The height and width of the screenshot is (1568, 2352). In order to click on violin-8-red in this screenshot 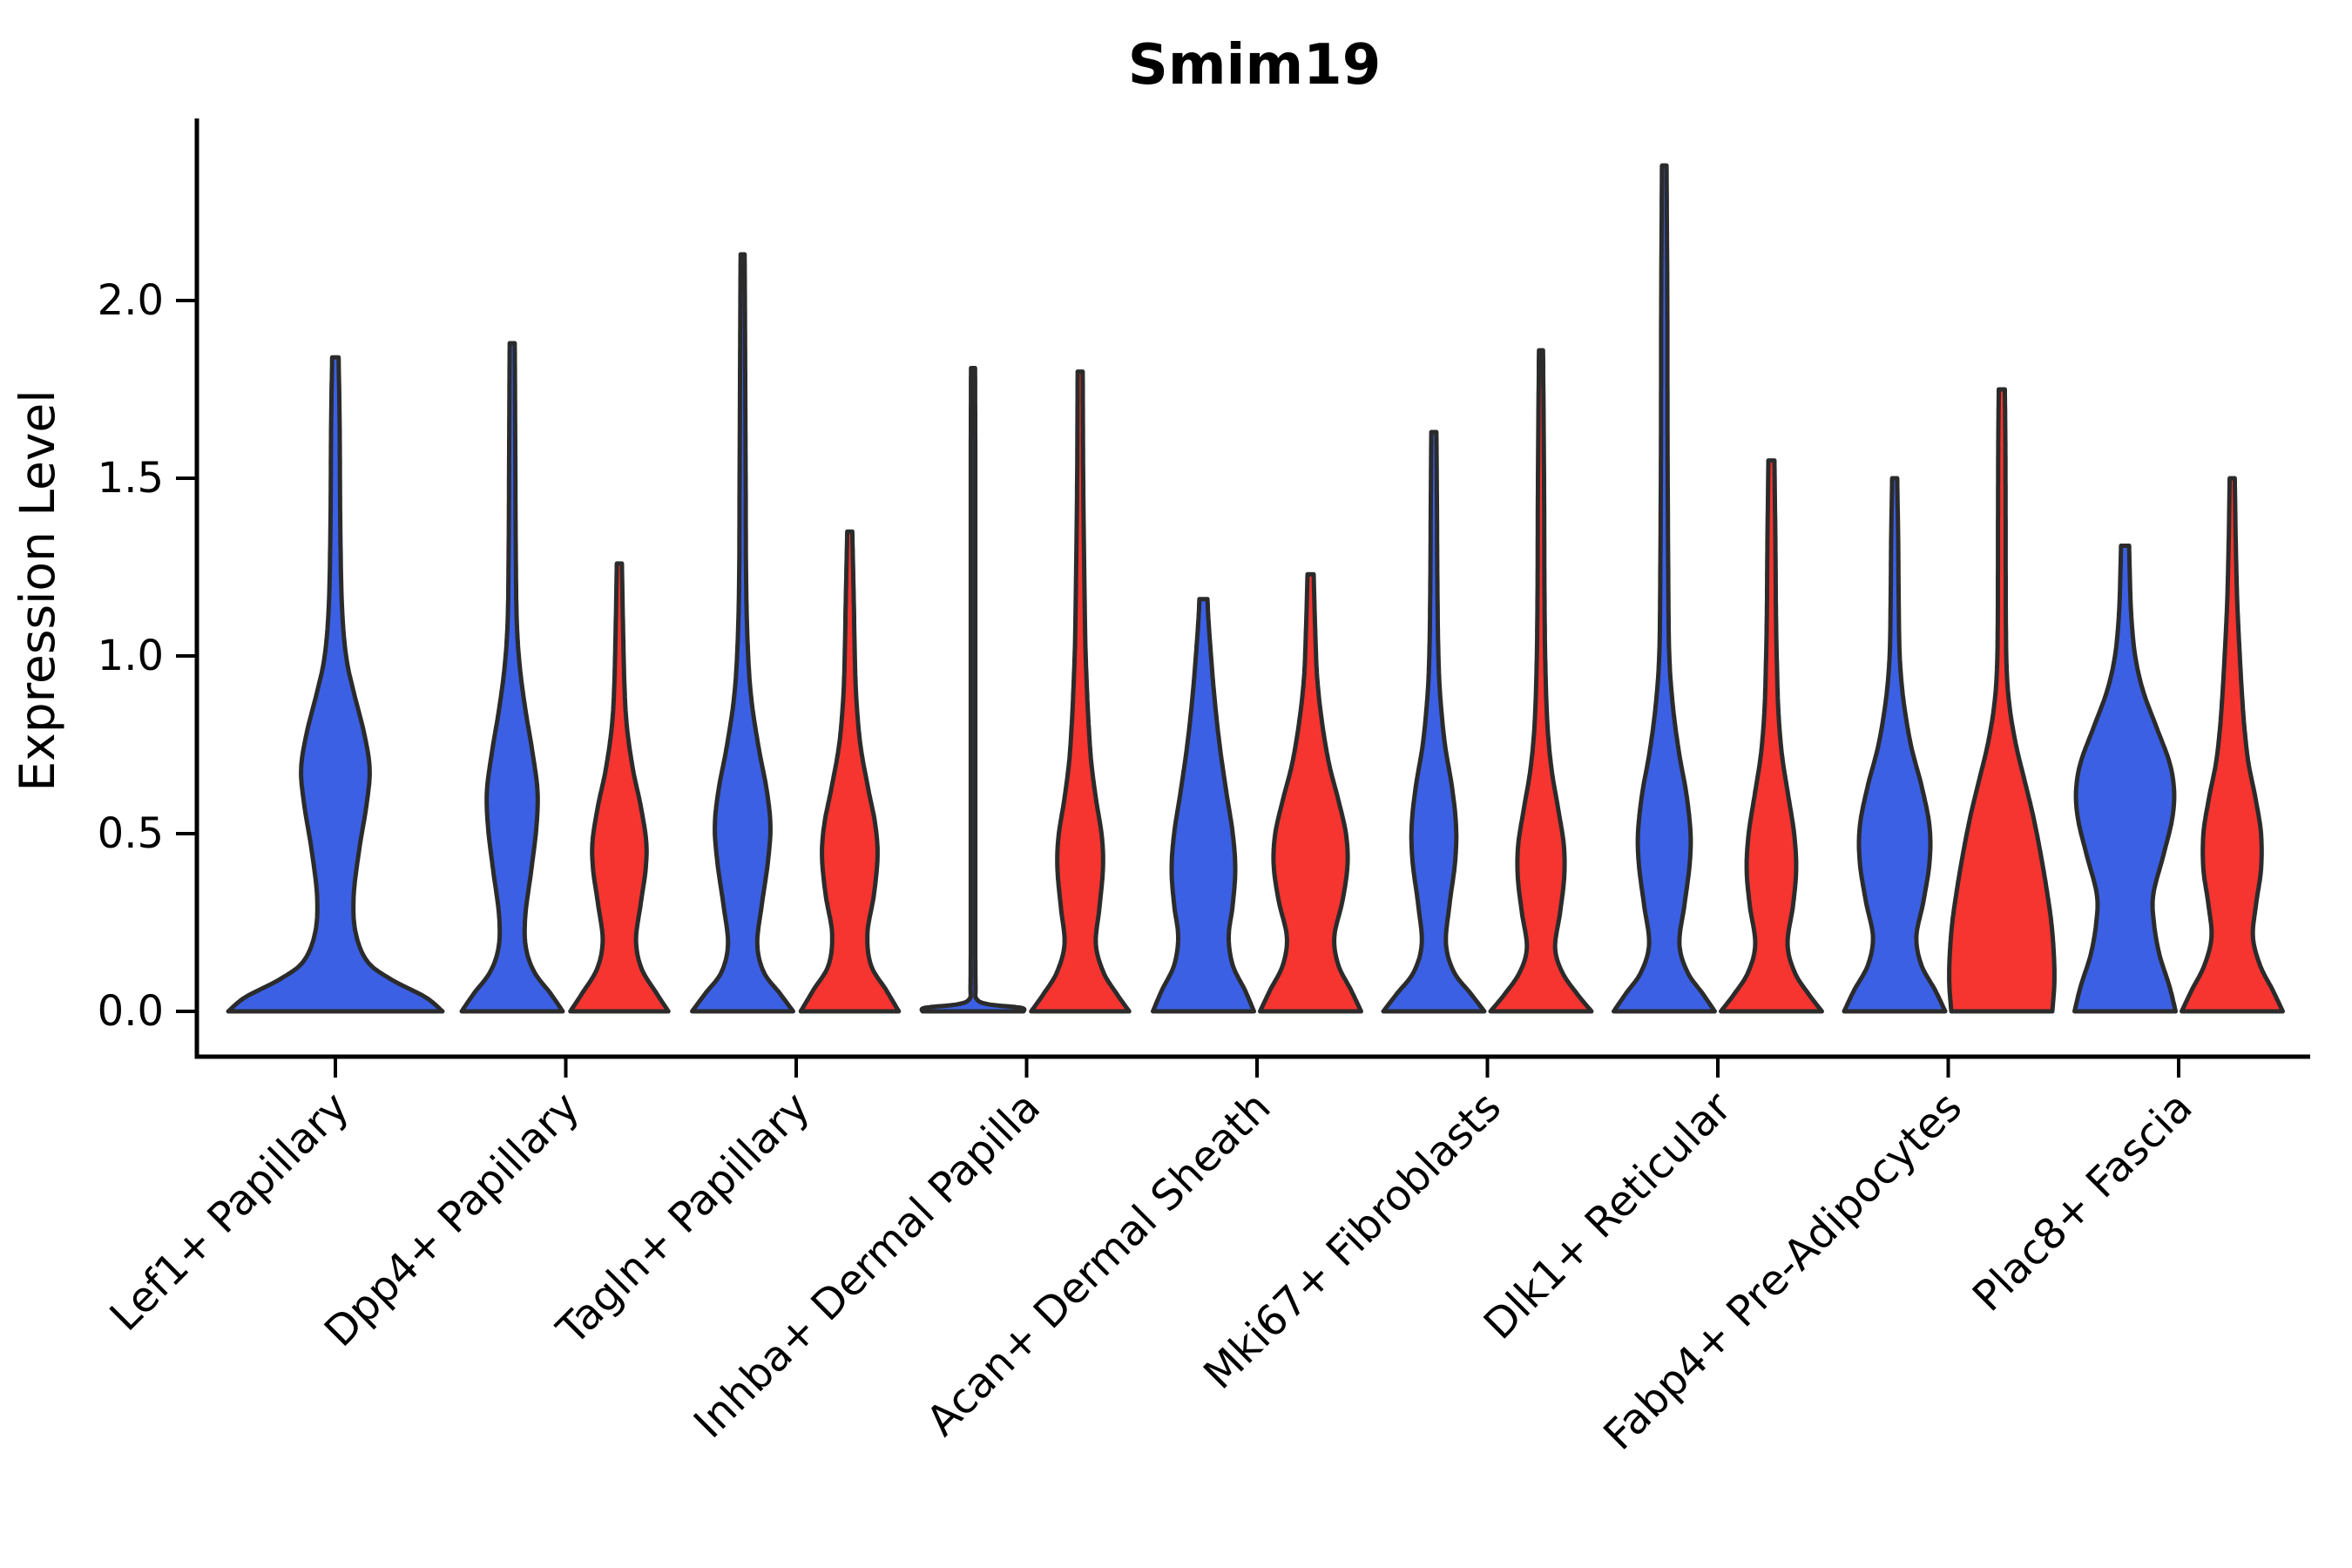, I will do `click(2232, 745)`.